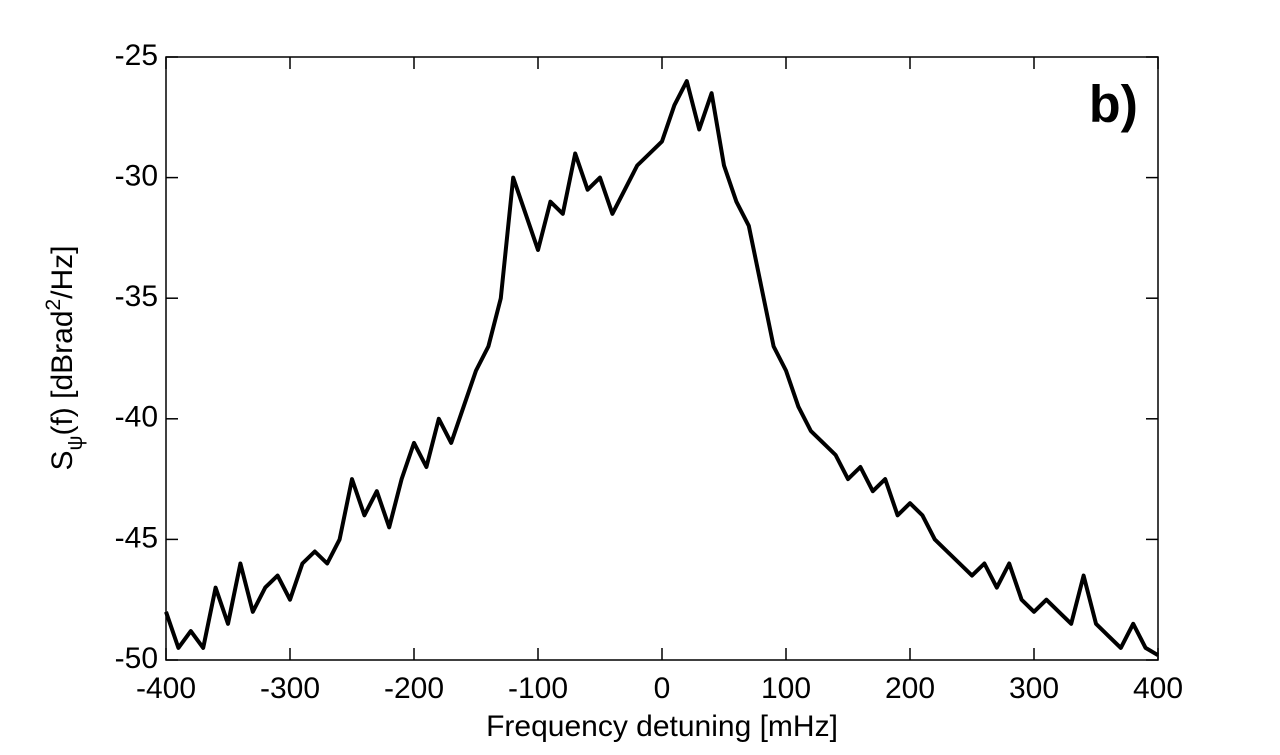  What do you see at coordinates (62, 271) in the screenshot?
I see `y-axis-label-part: /Hz]` at bounding box center [62, 271].